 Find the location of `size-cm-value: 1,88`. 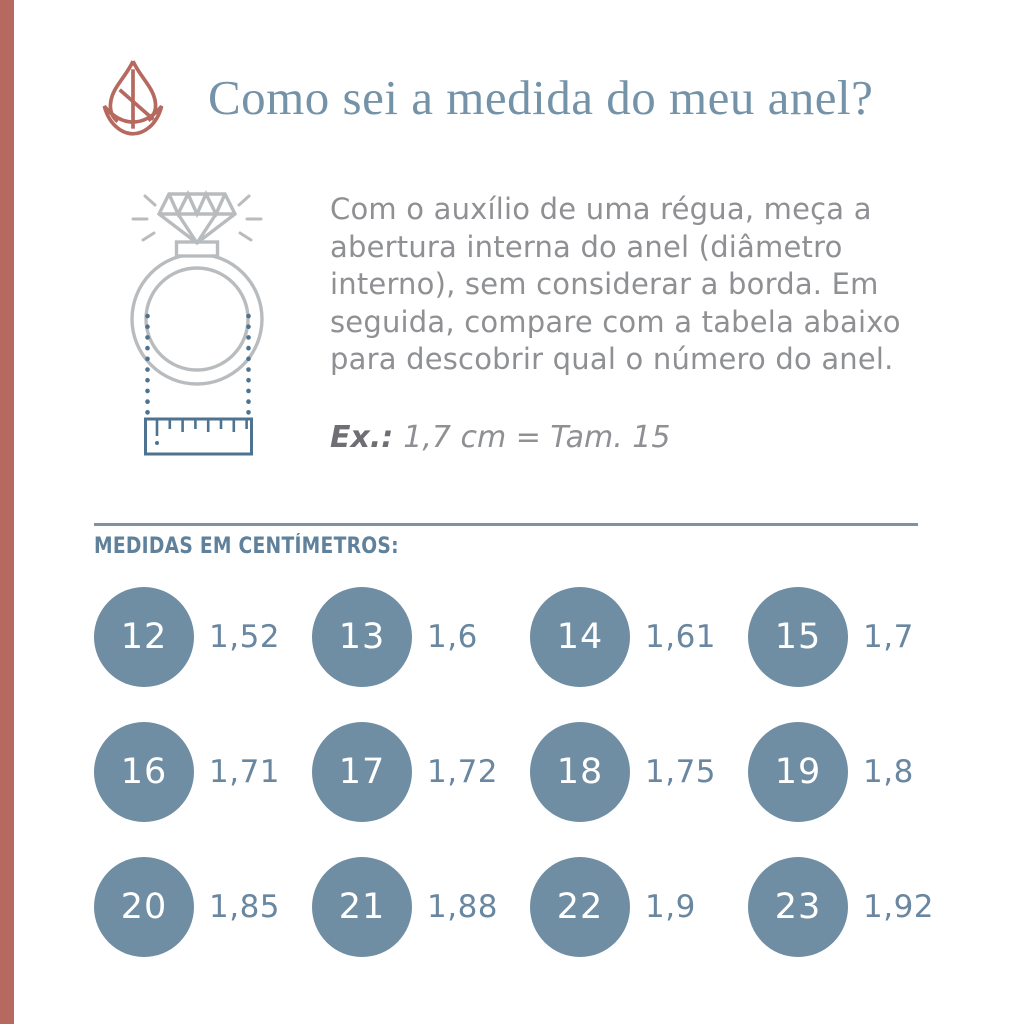

size-cm-value: 1,88 is located at coordinates (463, 907).